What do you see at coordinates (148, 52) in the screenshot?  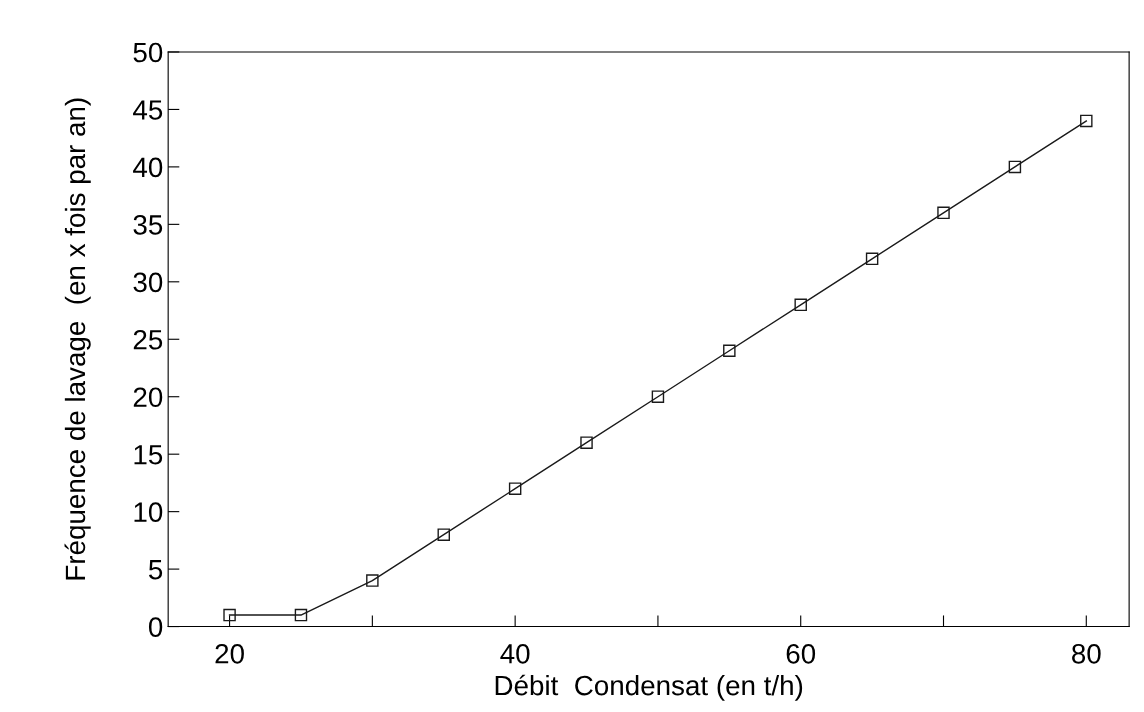 I see `y-tick-label: 50` at bounding box center [148, 52].